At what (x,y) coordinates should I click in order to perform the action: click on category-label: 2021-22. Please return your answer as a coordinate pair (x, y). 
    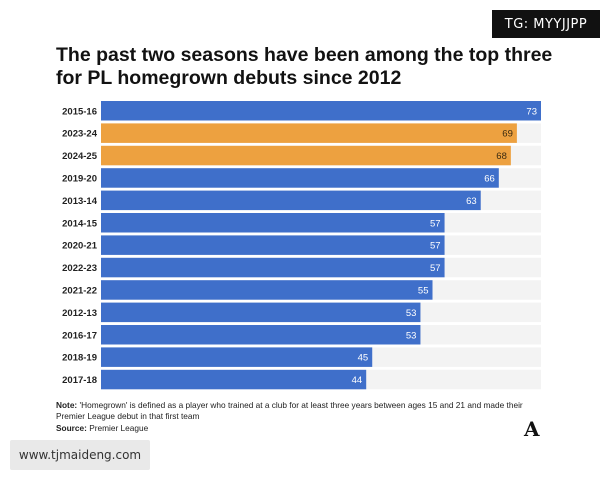
    Looking at the image, I should click on (79, 290).